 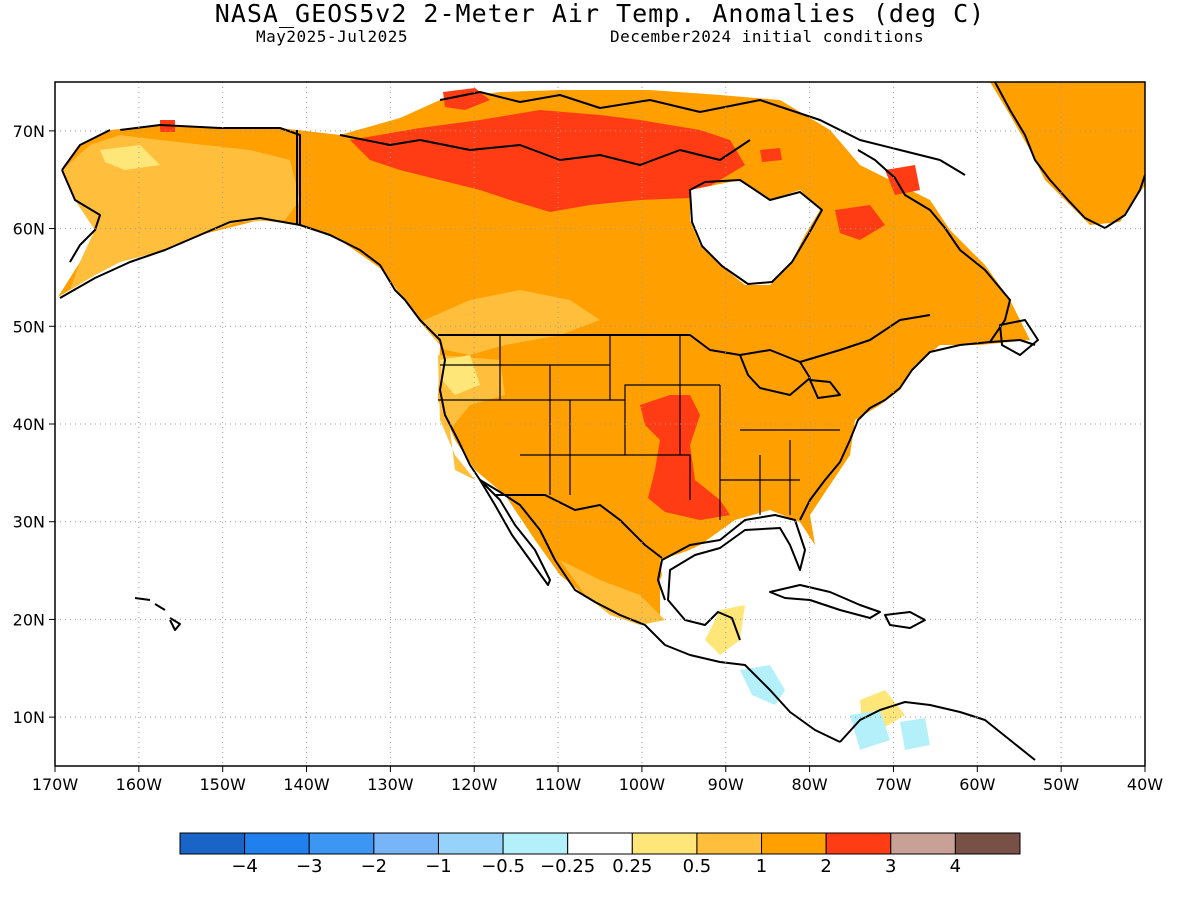 What do you see at coordinates (309, 866) in the screenshot?
I see `colorbar-label: −3` at bounding box center [309, 866].